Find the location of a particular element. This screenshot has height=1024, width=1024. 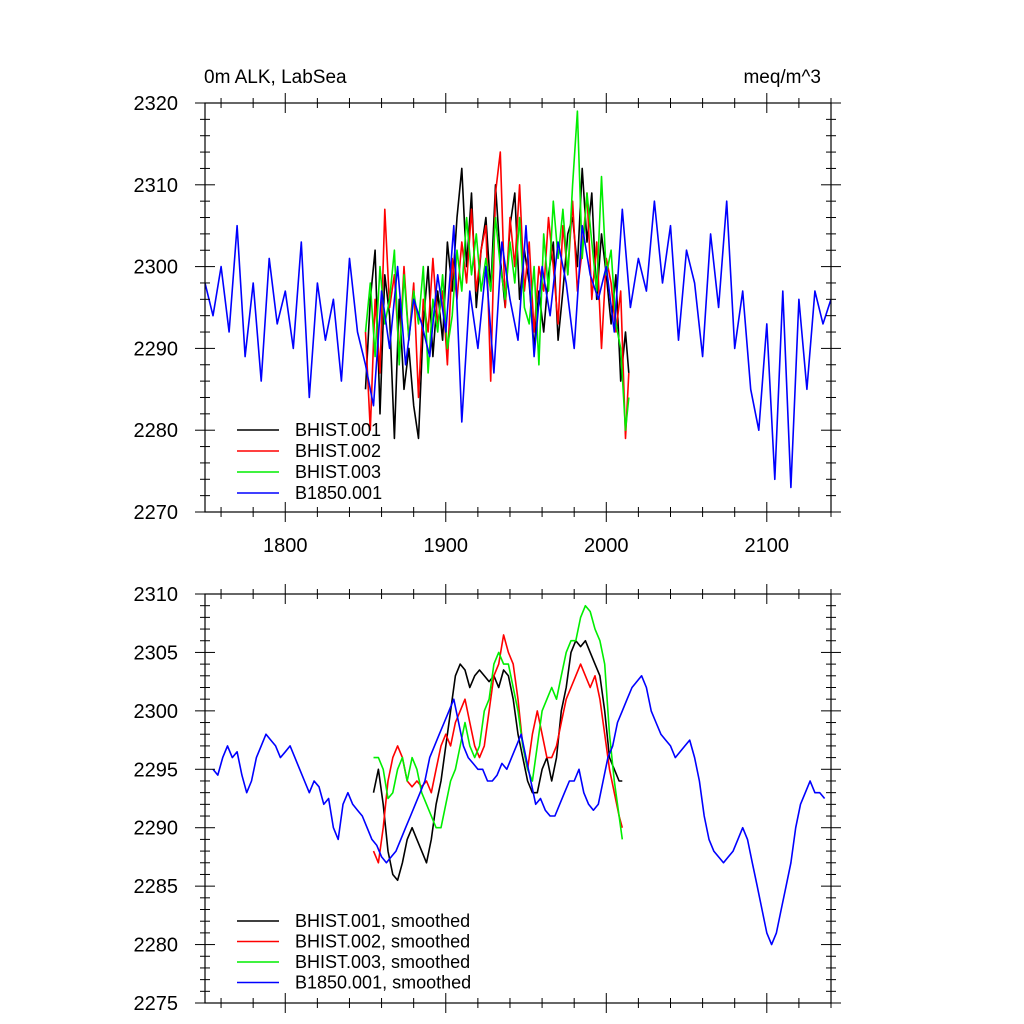

bottom-legend-label-3: BHIST.003, smoothed is located at coordinates (382, 962).